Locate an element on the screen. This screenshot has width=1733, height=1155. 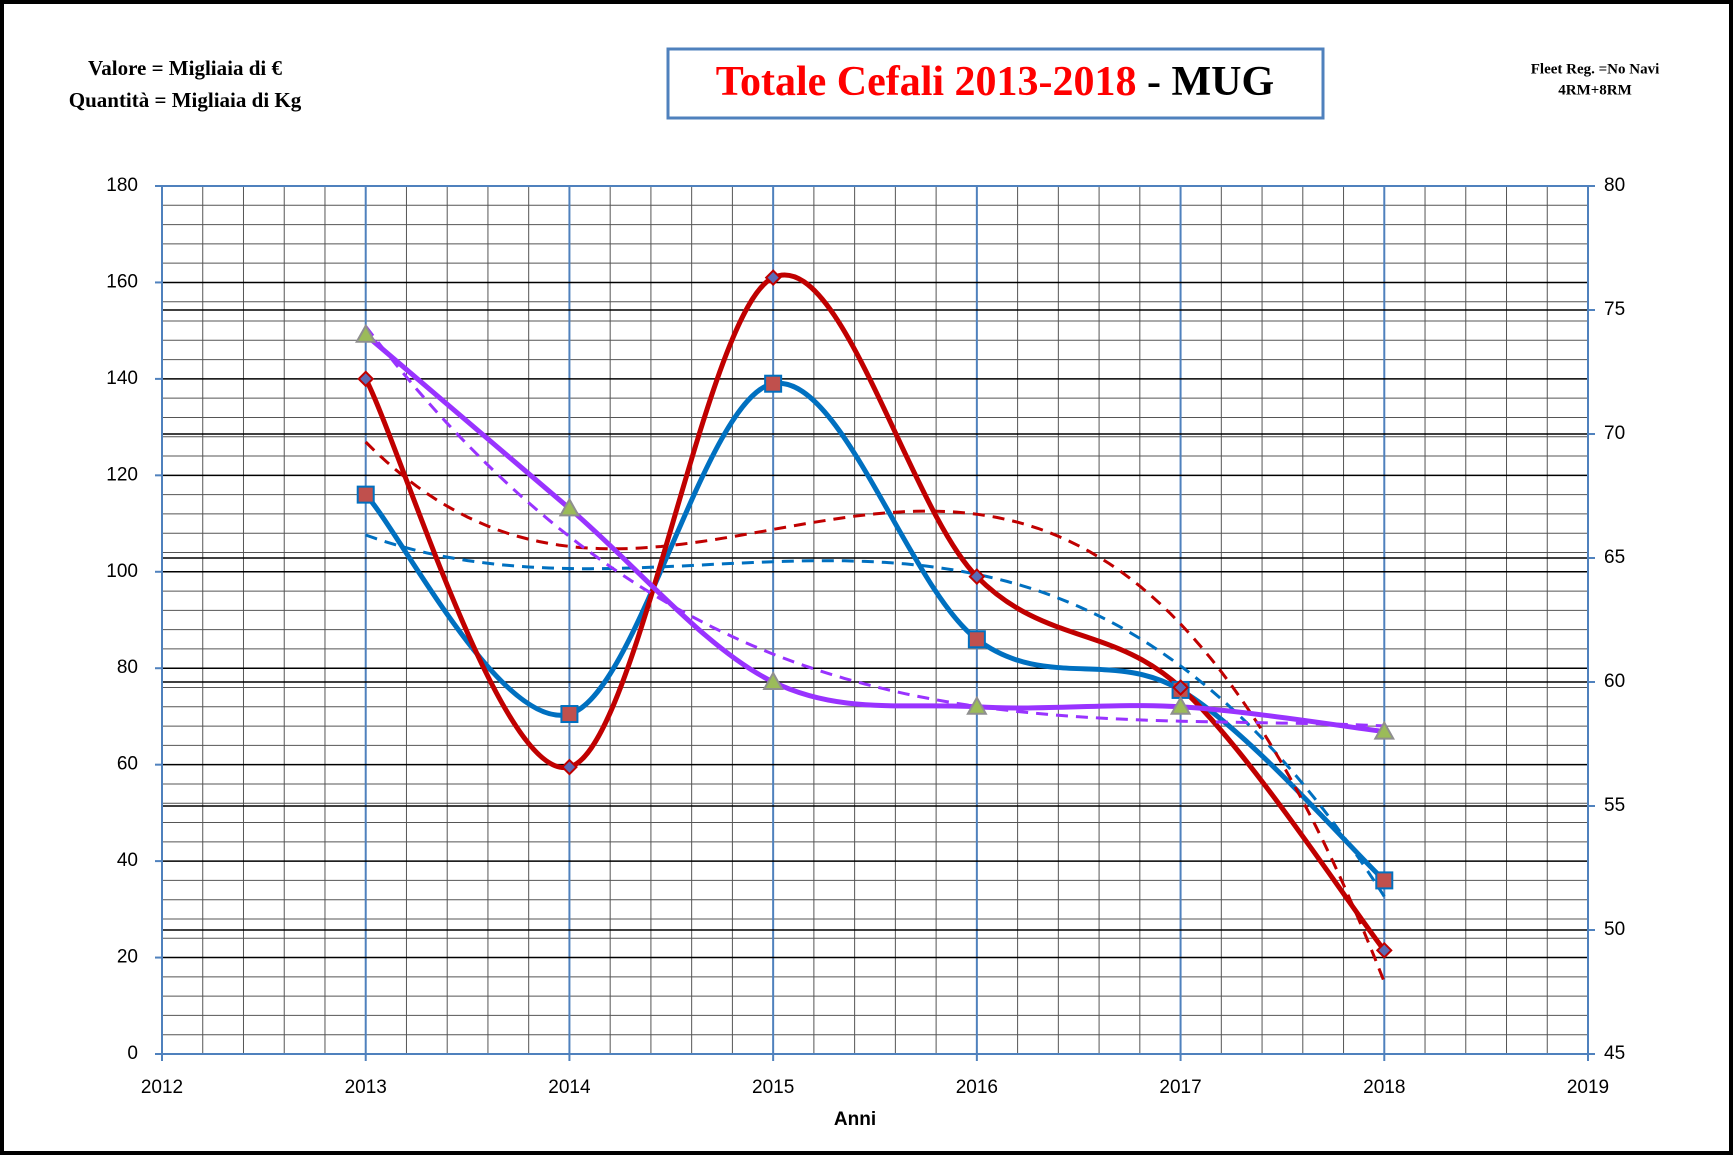
x-tick-label: 2014 is located at coordinates (569, 1087).